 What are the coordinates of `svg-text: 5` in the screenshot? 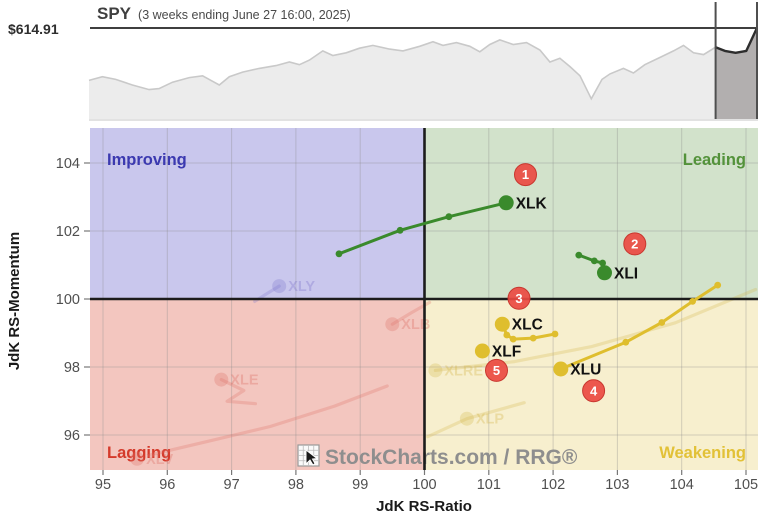 It's located at (496, 370).